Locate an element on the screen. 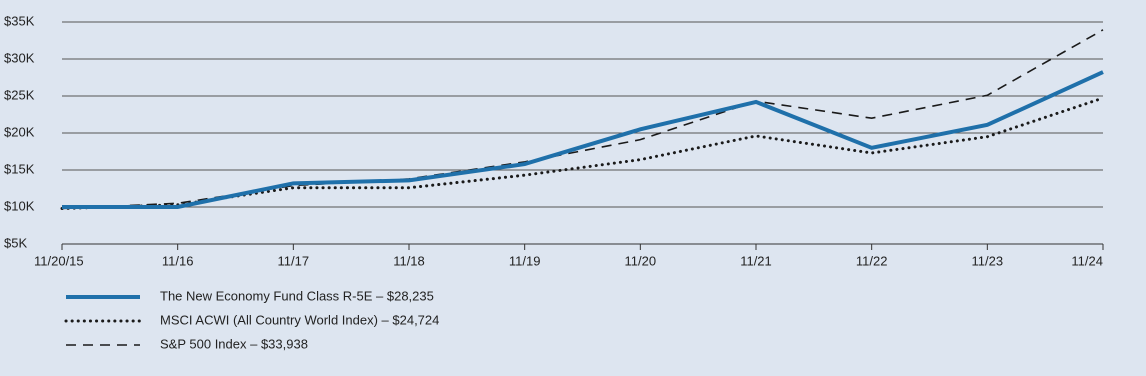 The image size is (1146, 376). x-tick-label: 11/22 is located at coordinates (872, 260).